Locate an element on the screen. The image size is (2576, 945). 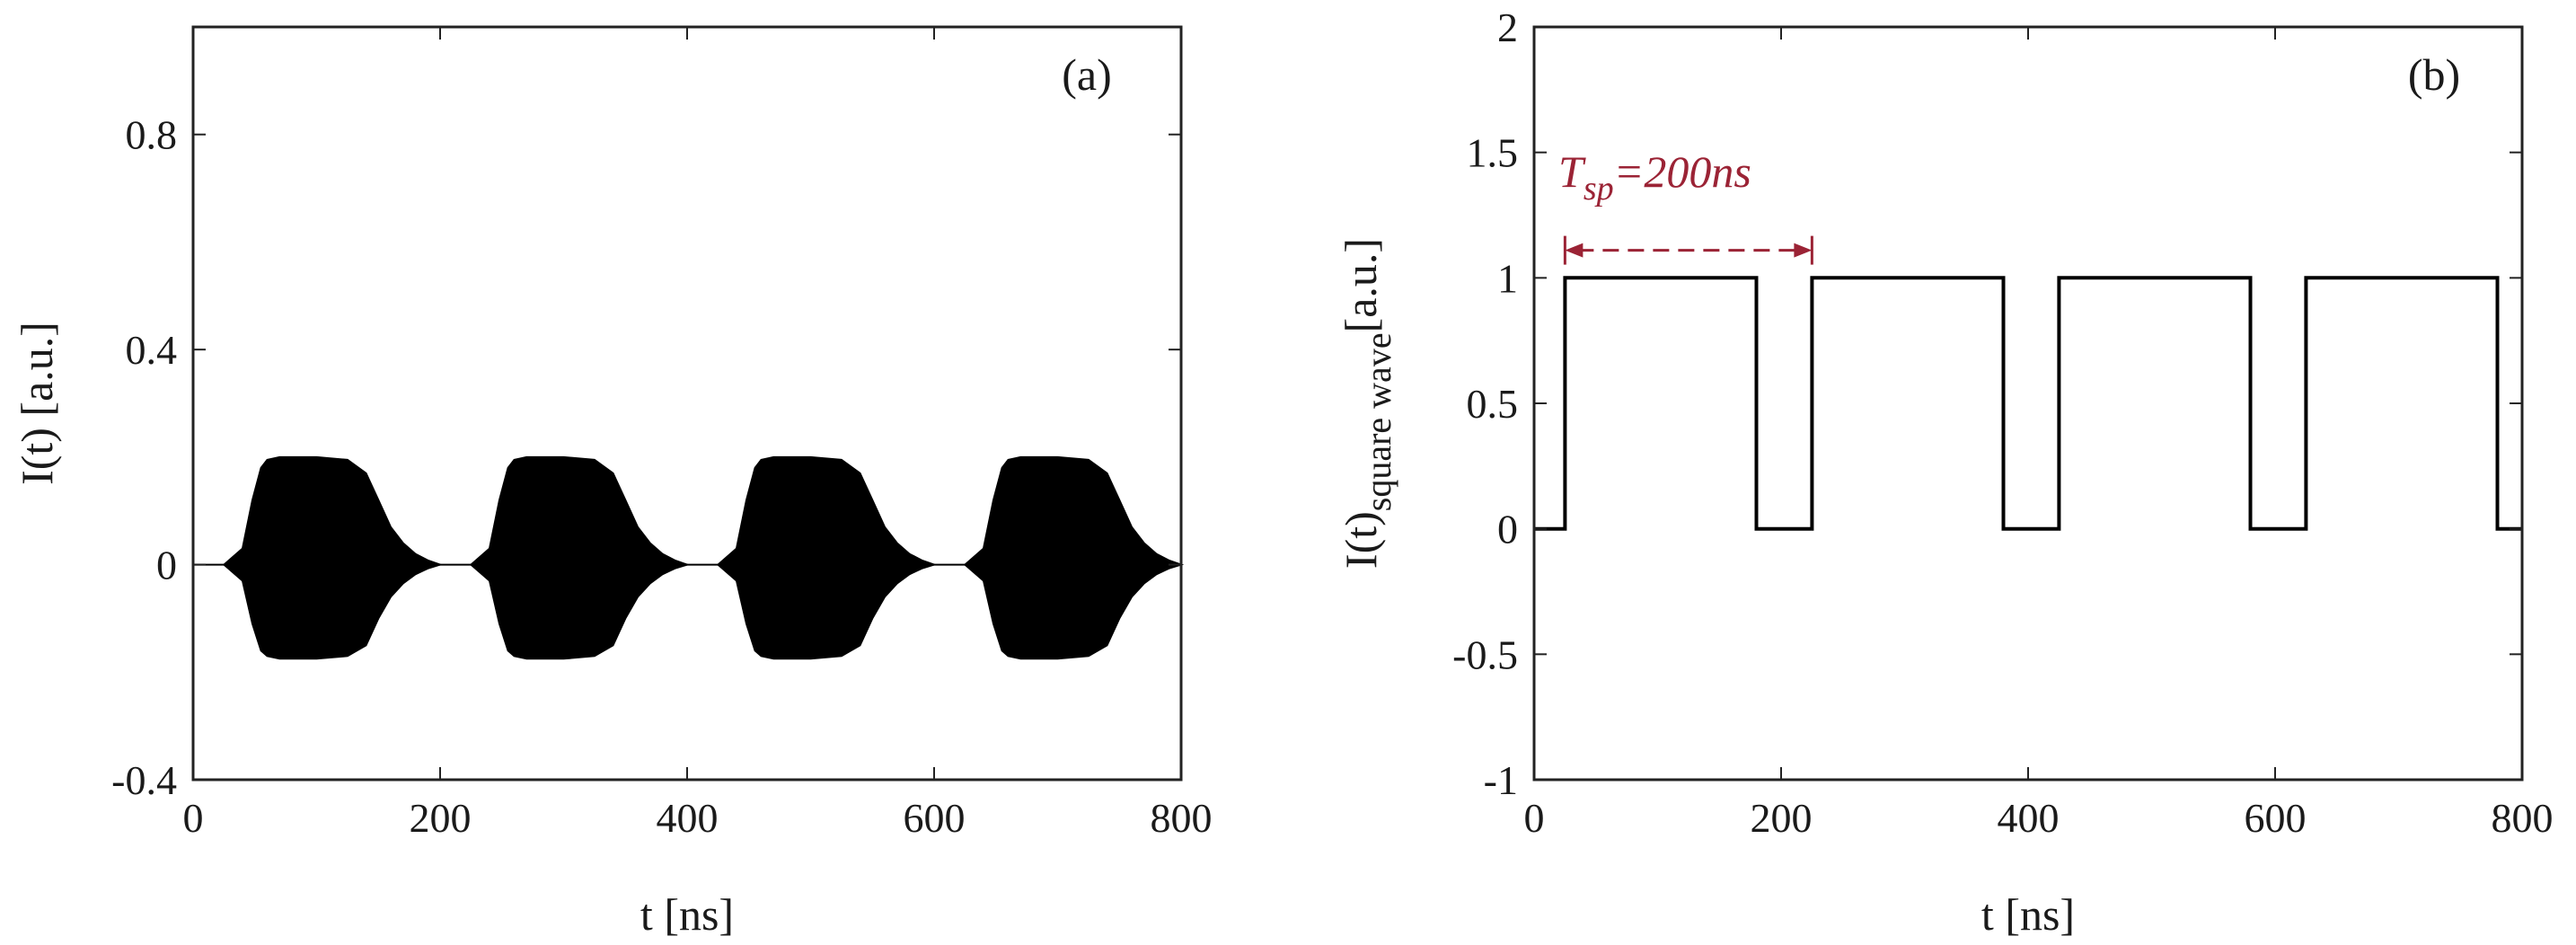
panel-label-b: (b) is located at coordinates (2434, 74).